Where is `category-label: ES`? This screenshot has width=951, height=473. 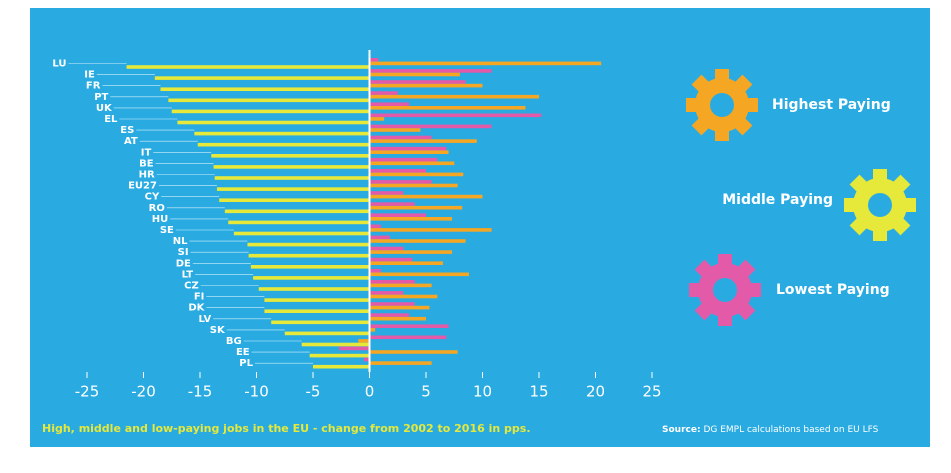 category-label: ES is located at coordinates (127, 130).